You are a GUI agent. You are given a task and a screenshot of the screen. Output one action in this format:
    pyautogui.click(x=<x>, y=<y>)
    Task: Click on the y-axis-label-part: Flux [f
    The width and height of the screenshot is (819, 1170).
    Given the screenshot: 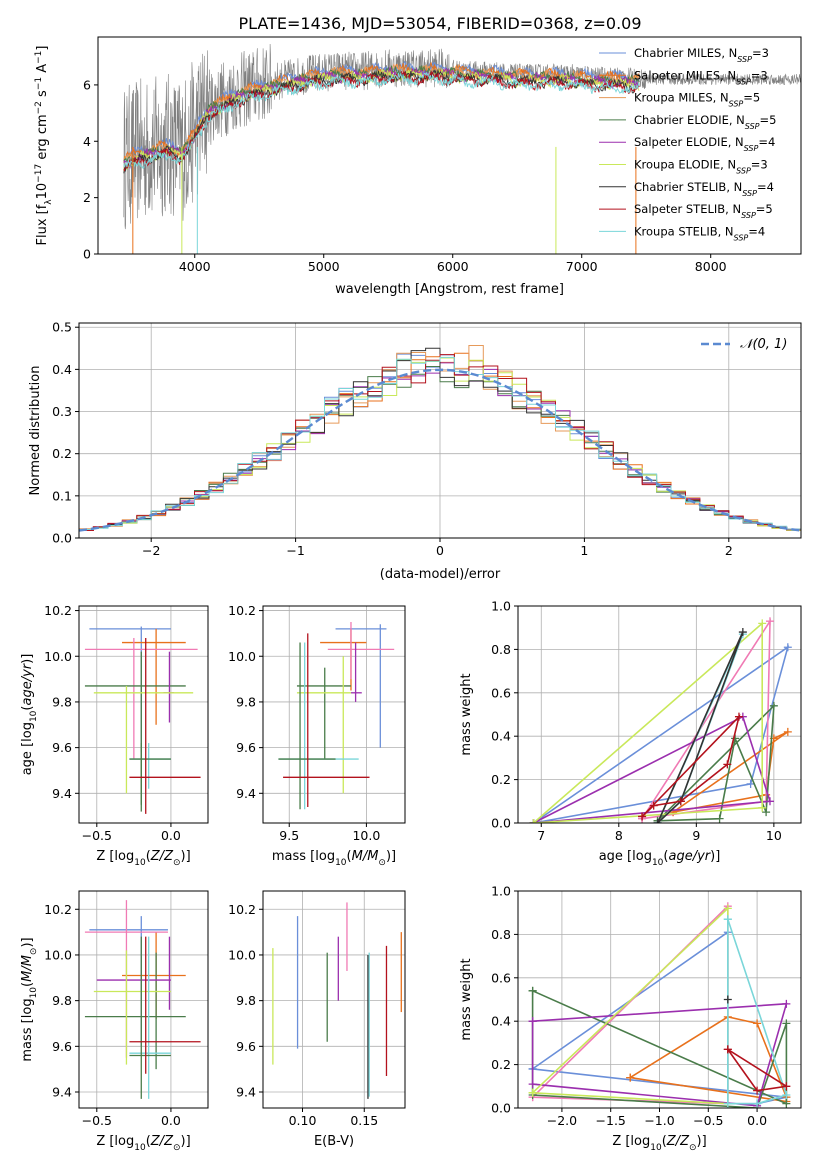 What is the action you would take?
    pyautogui.click(x=42, y=224)
    